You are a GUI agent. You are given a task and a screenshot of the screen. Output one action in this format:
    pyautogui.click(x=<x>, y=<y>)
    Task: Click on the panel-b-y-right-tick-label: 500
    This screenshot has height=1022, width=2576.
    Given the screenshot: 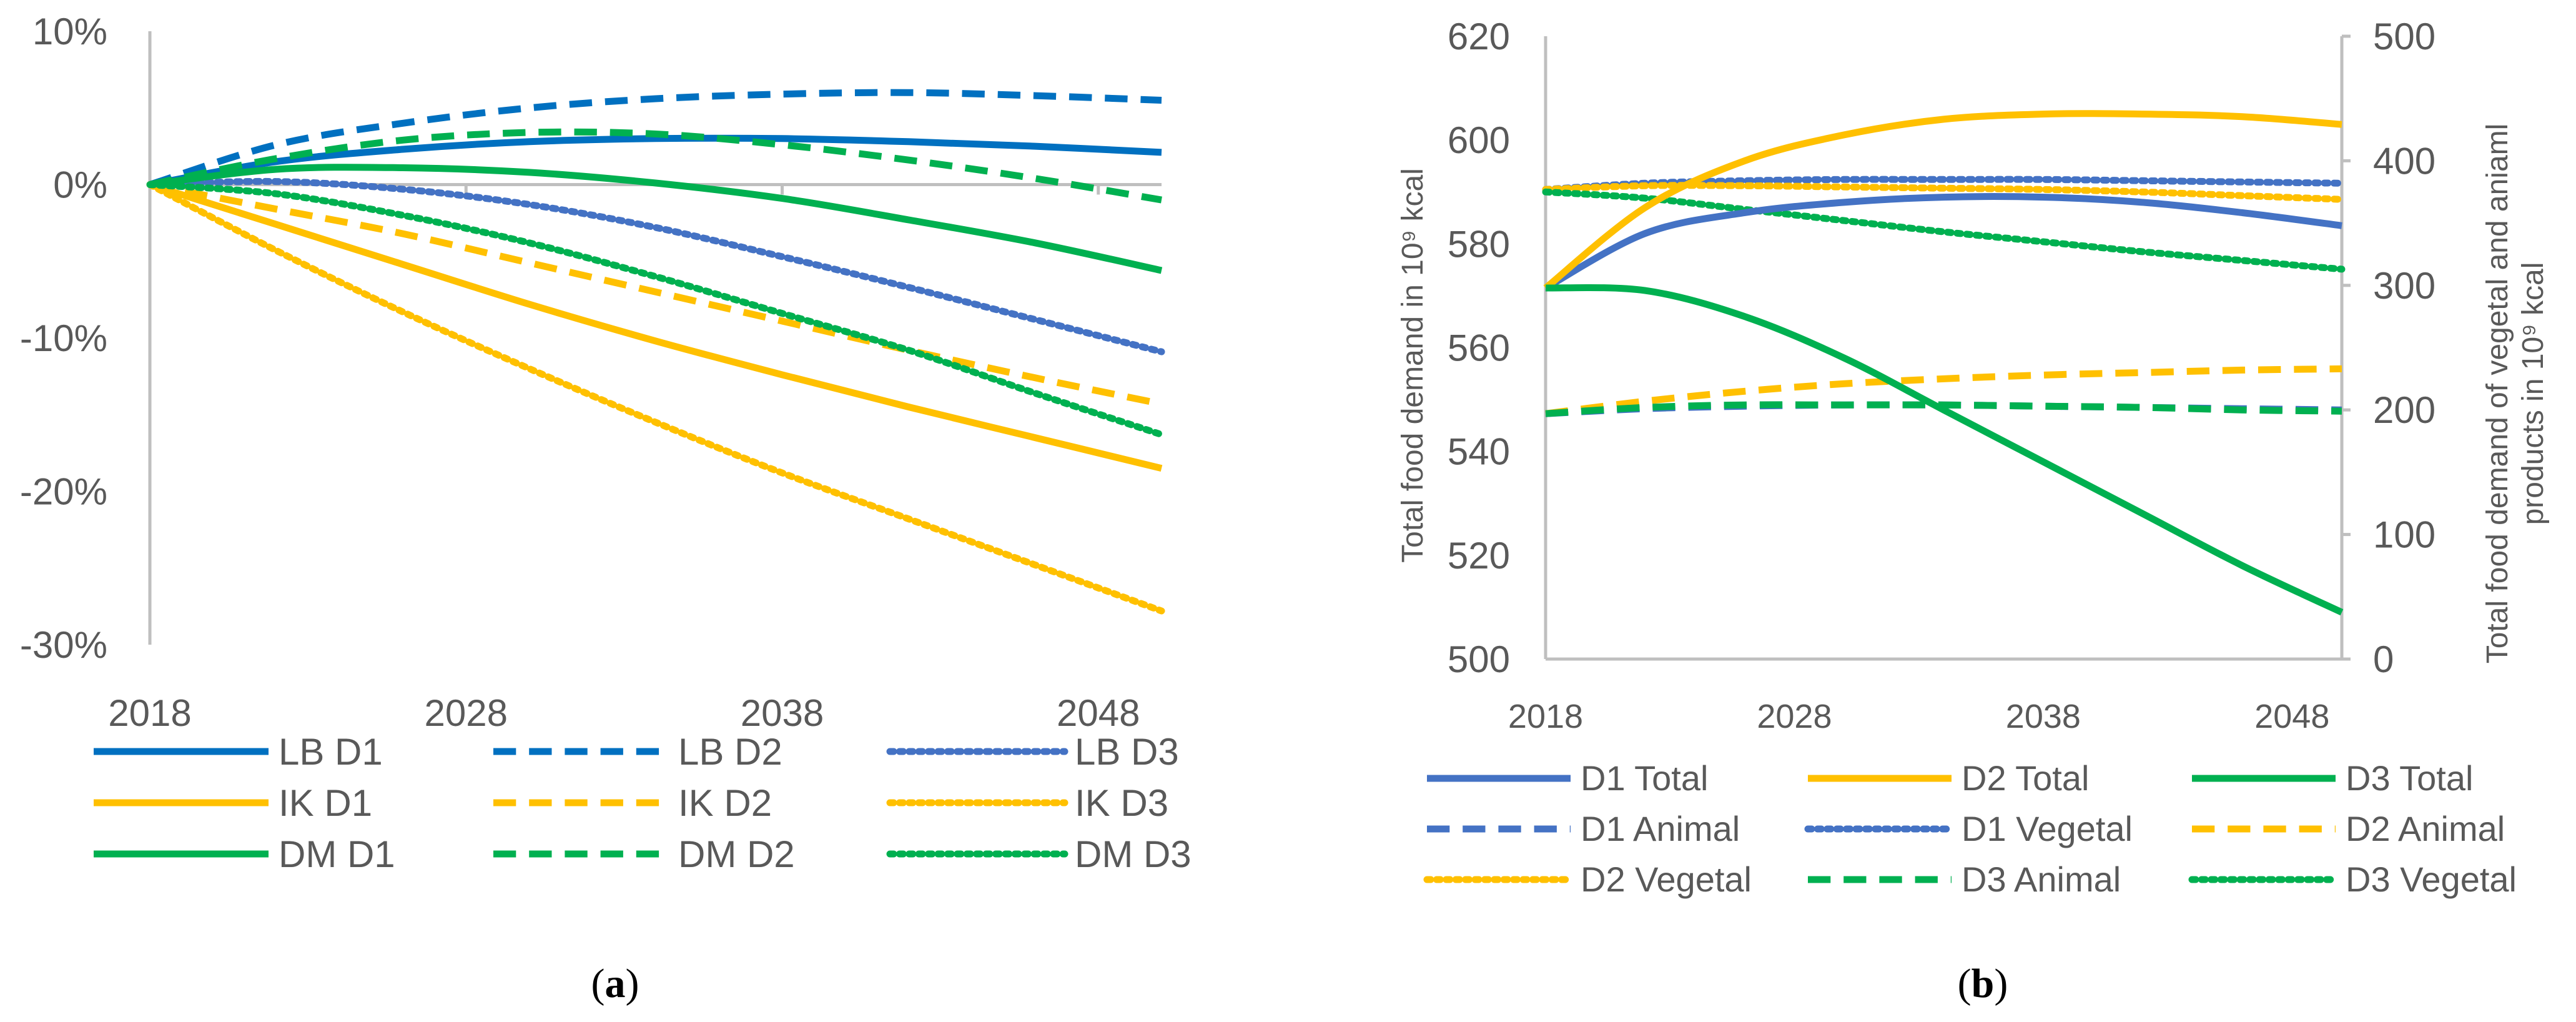 What is the action you would take?
    pyautogui.click(x=2404, y=36)
    